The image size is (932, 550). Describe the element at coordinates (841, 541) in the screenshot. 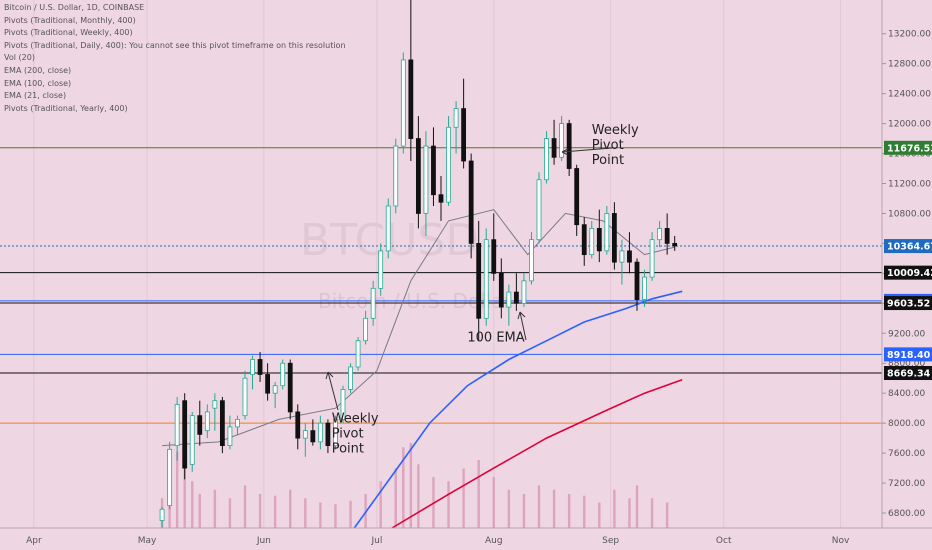

I see `x-tick-label: Nov` at that location.